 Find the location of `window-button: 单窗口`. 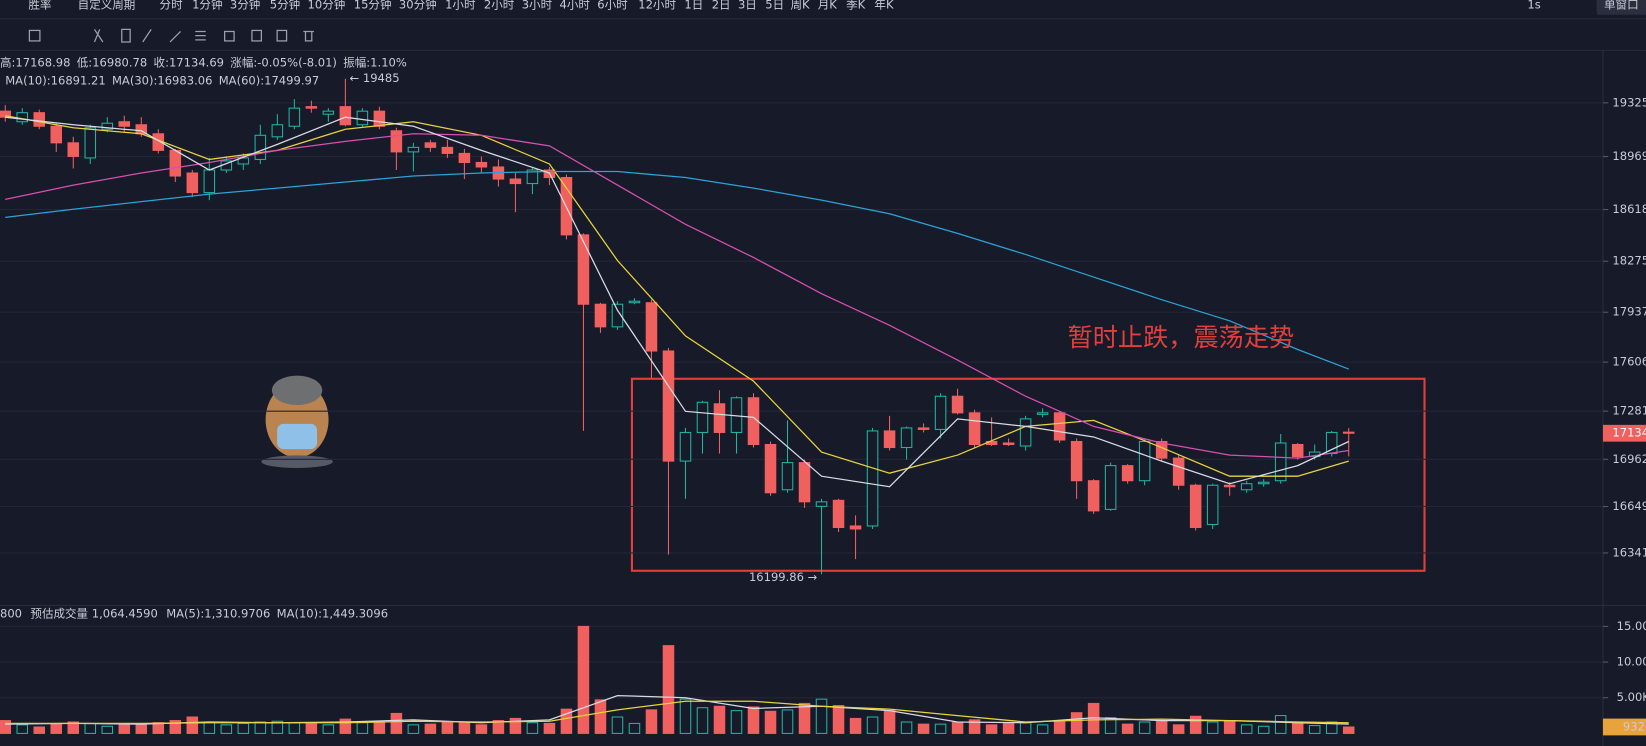

window-button: 单窗口 is located at coordinates (1621, 6).